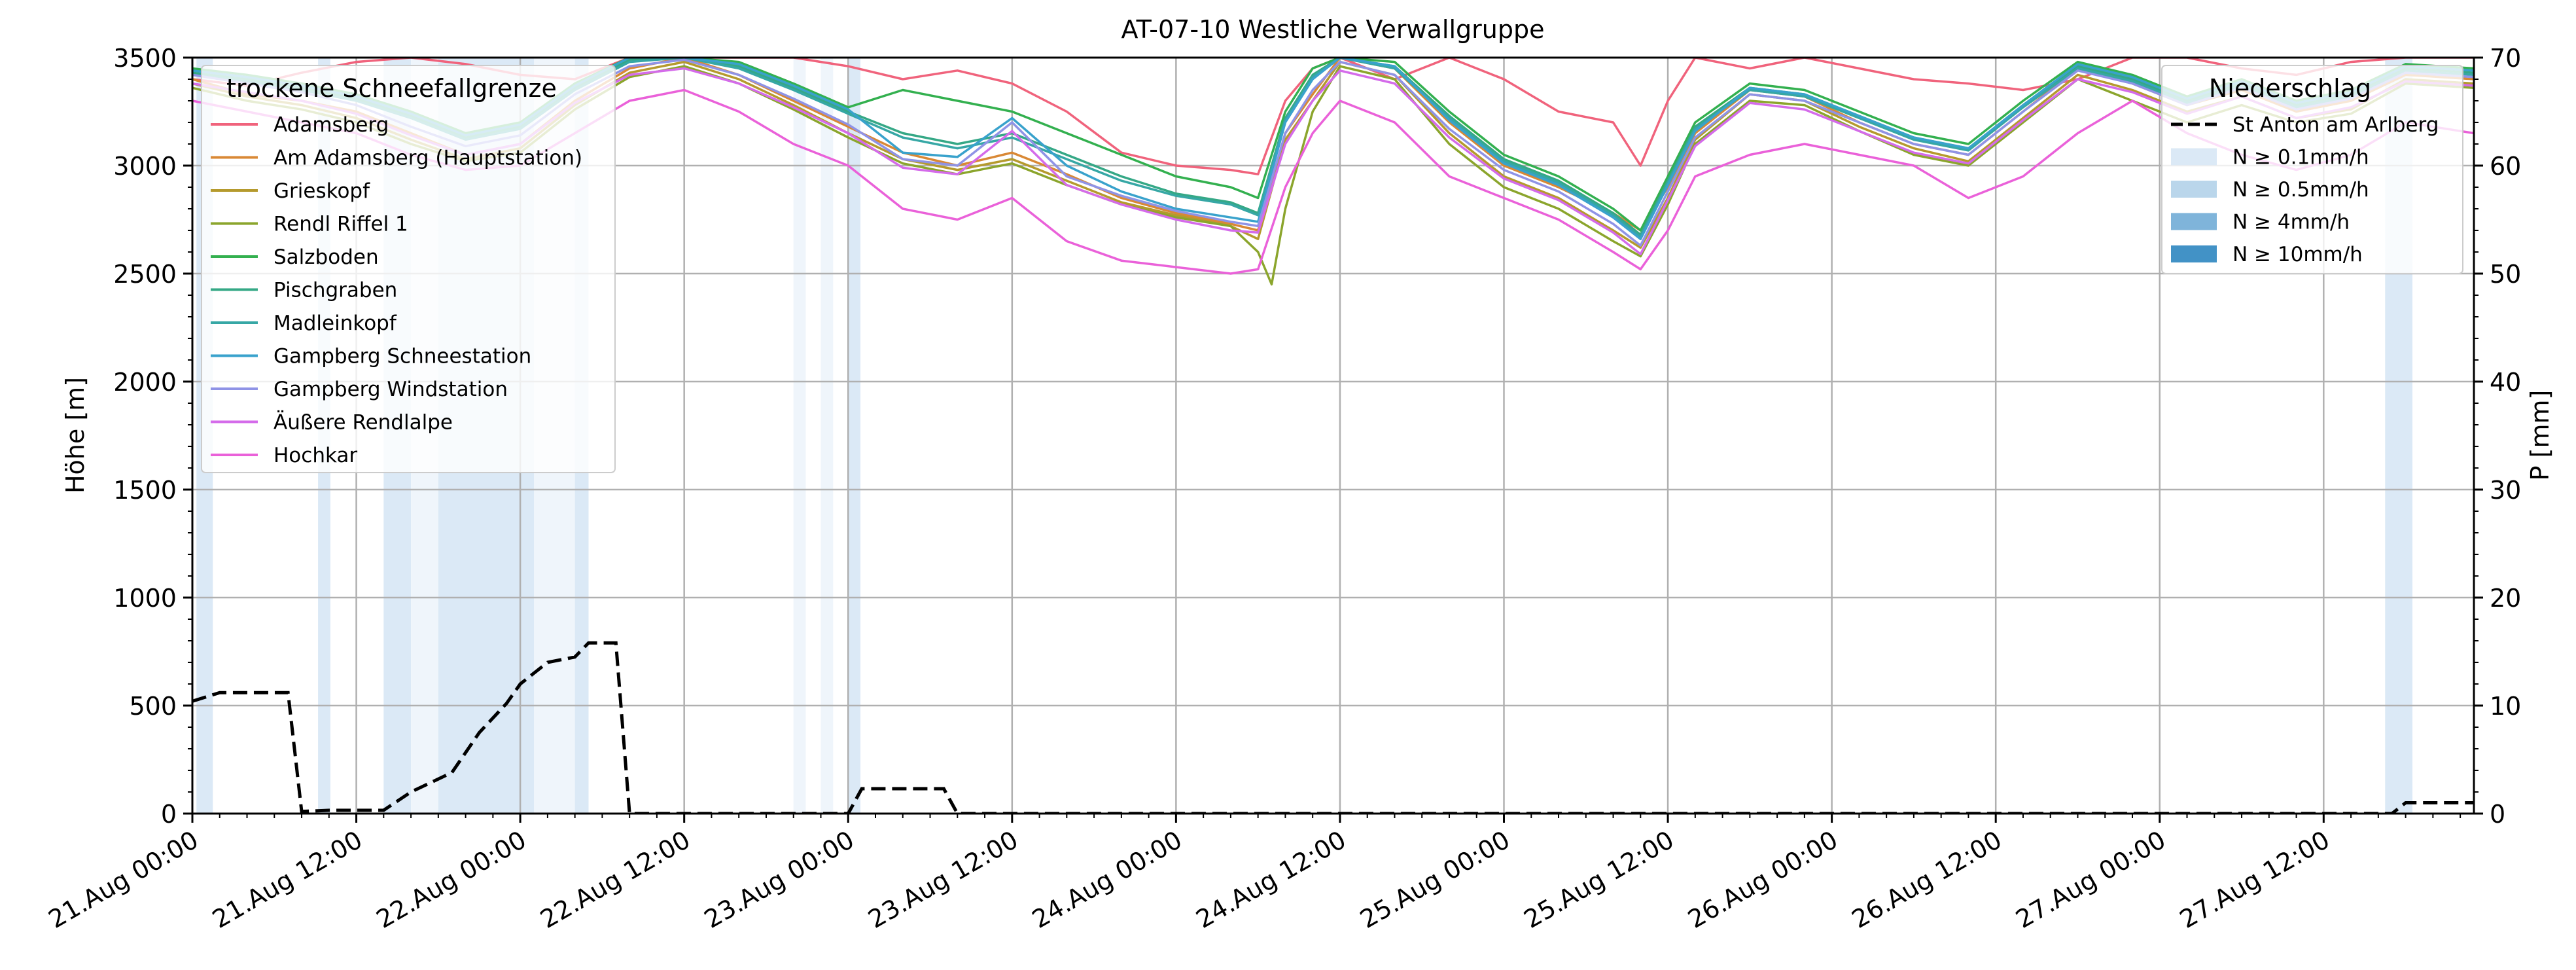 The height and width of the screenshot is (970, 2576). Describe the element at coordinates (1333, 29) in the screenshot. I see `chart-title: AT-07-10 Westliche Verwallgruppe` at that location.